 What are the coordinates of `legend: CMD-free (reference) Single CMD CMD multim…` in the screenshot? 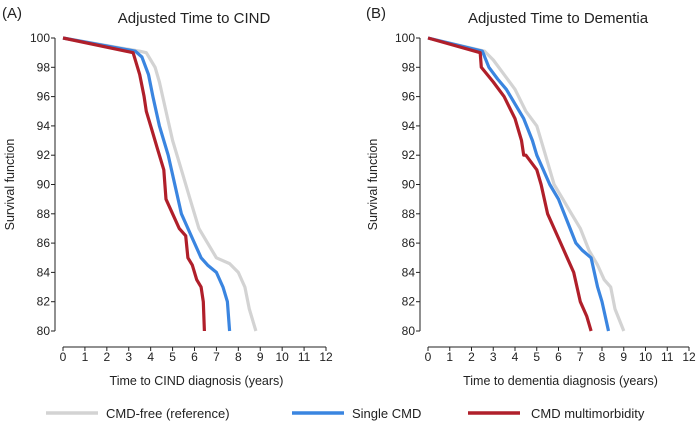 It's located at (345, 413).